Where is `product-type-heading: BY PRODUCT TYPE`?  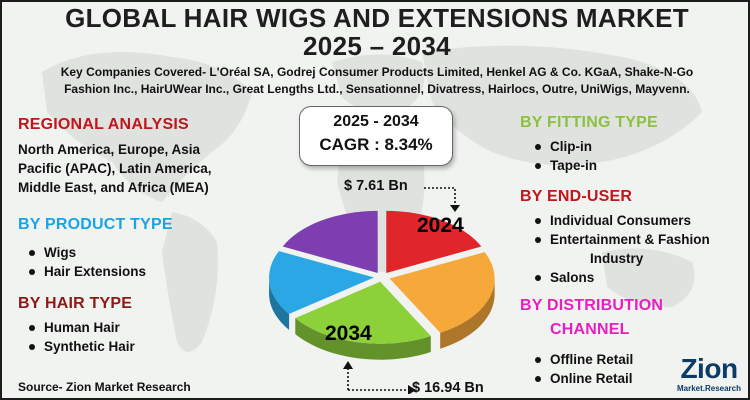
product-type-heading: BY PRODUCT TYPE is located at coordinates (95, 224).